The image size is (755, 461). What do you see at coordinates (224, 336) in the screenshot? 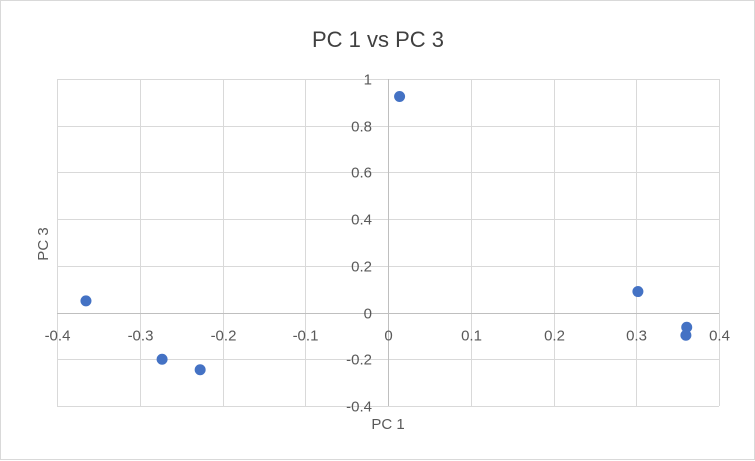
I see `x-tick-label: -0.2` at bounding box center [224, 336].